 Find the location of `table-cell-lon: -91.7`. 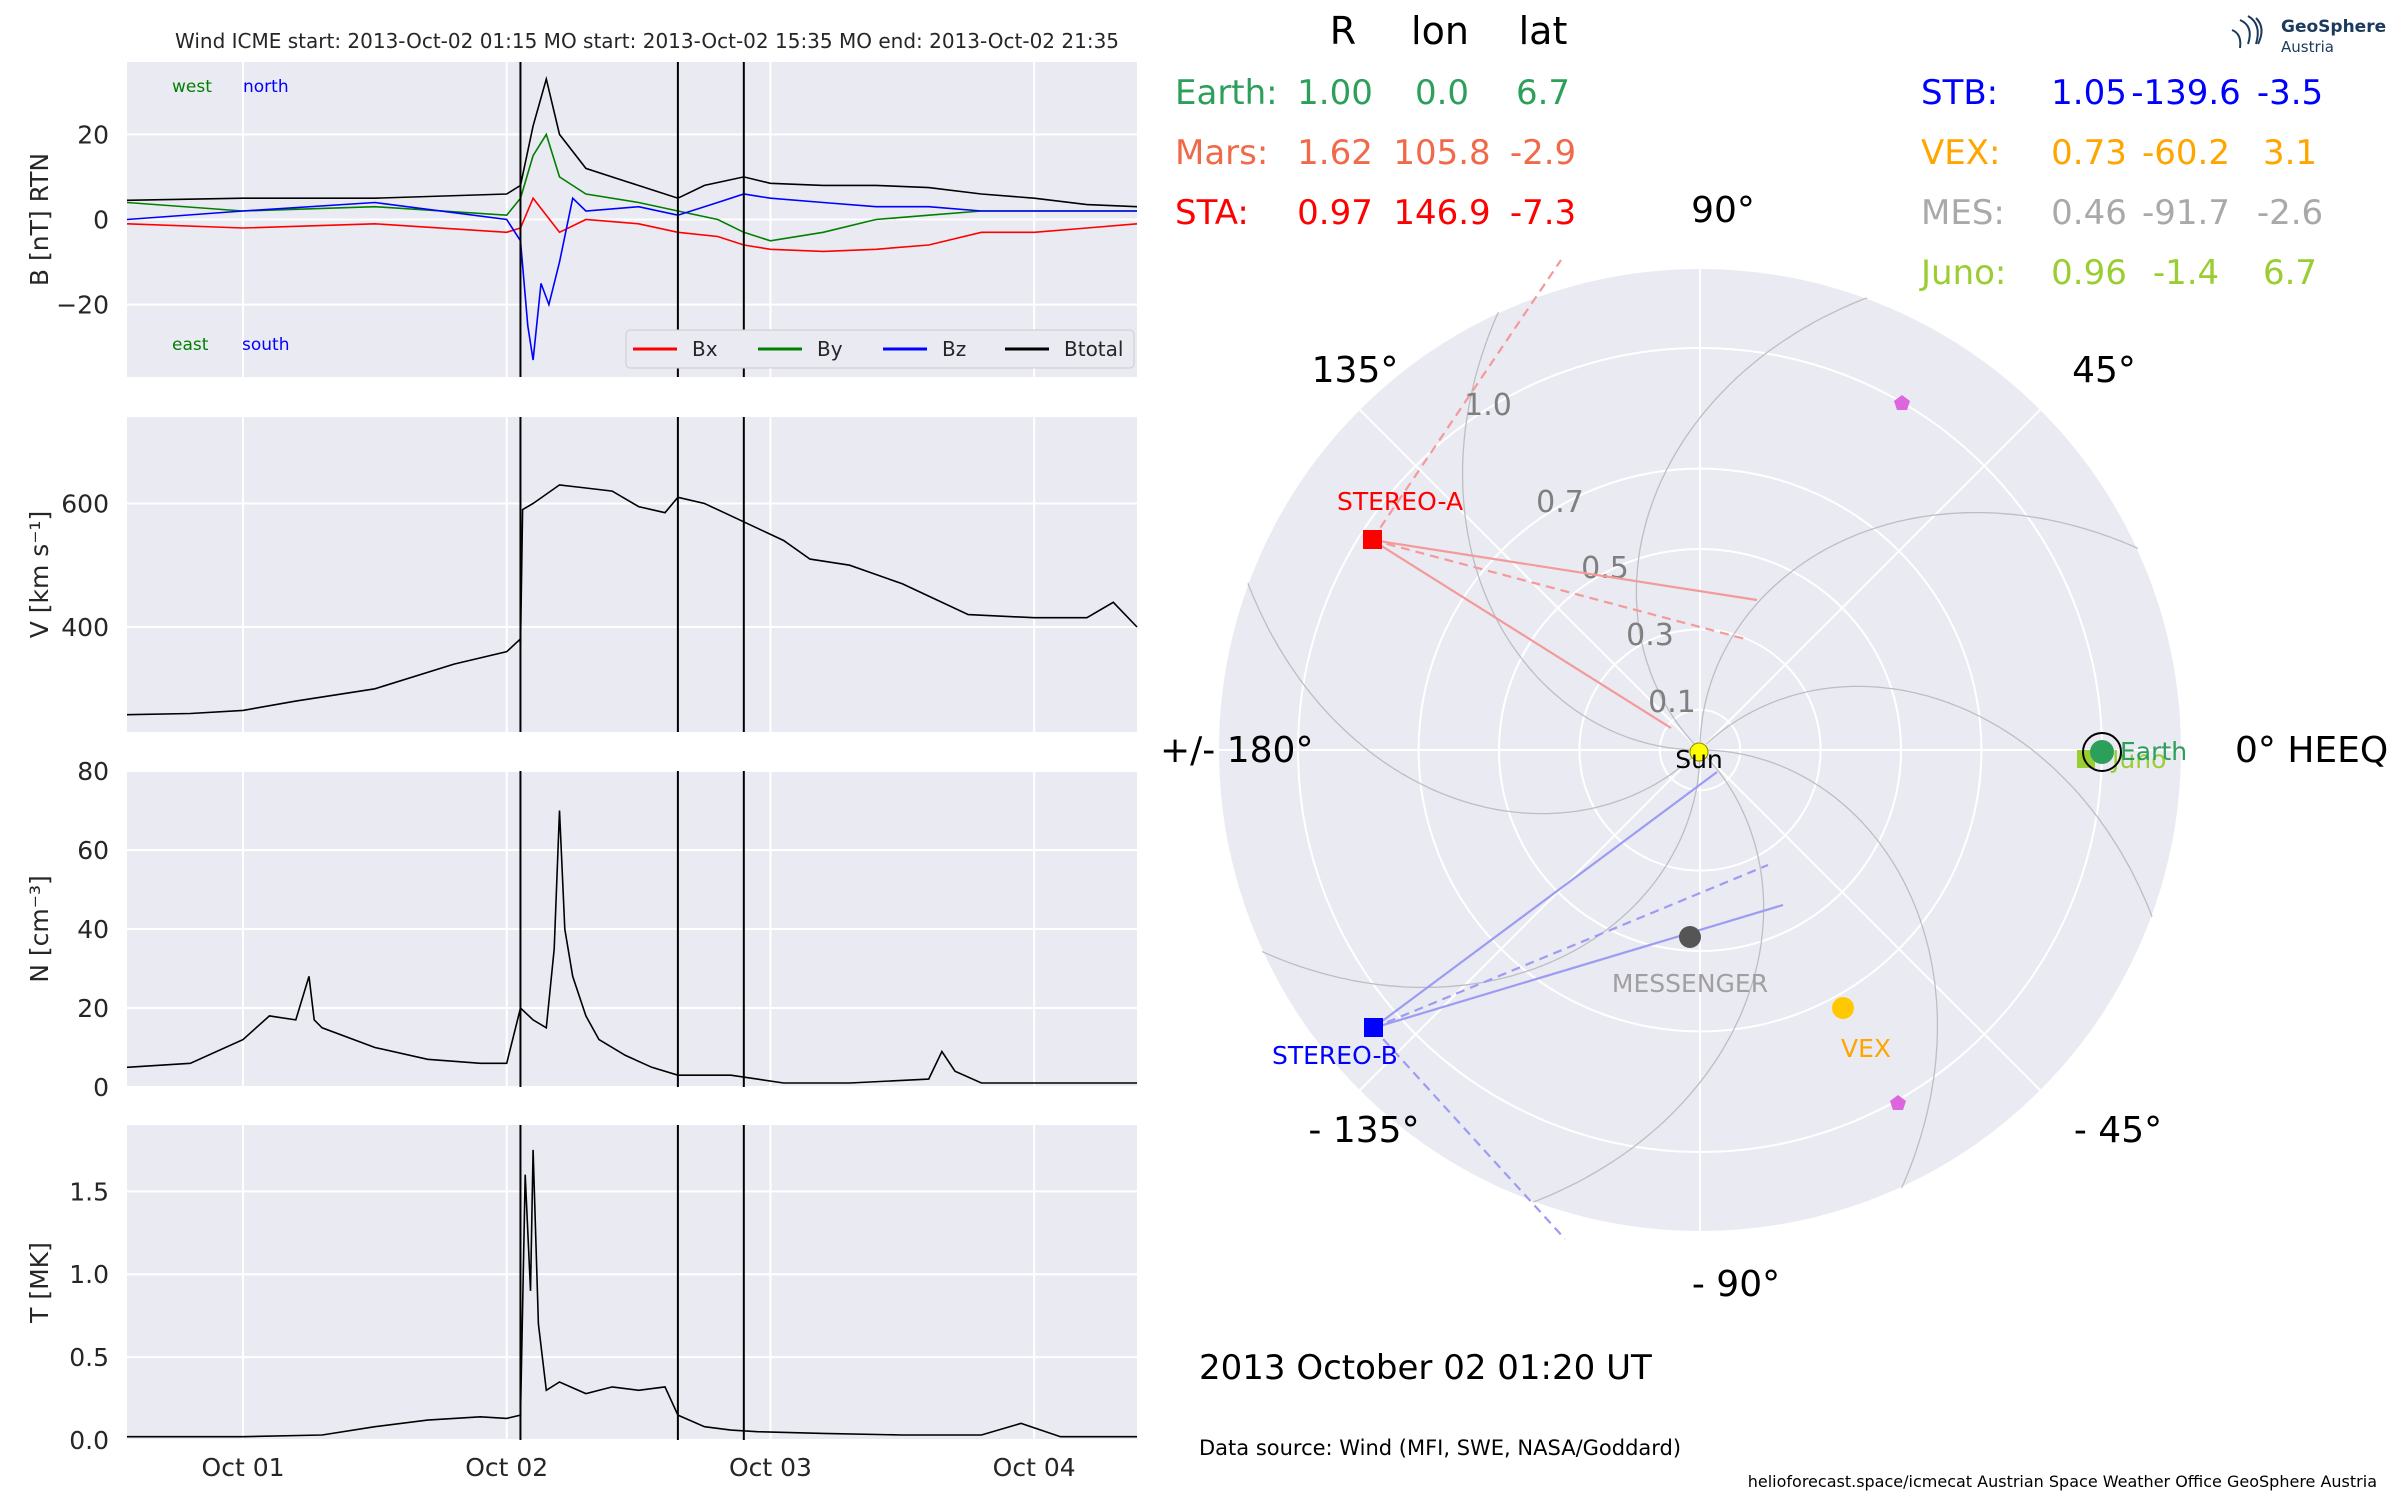

table-cell-lon: -91.7 is located at coordinates (2186, 213).